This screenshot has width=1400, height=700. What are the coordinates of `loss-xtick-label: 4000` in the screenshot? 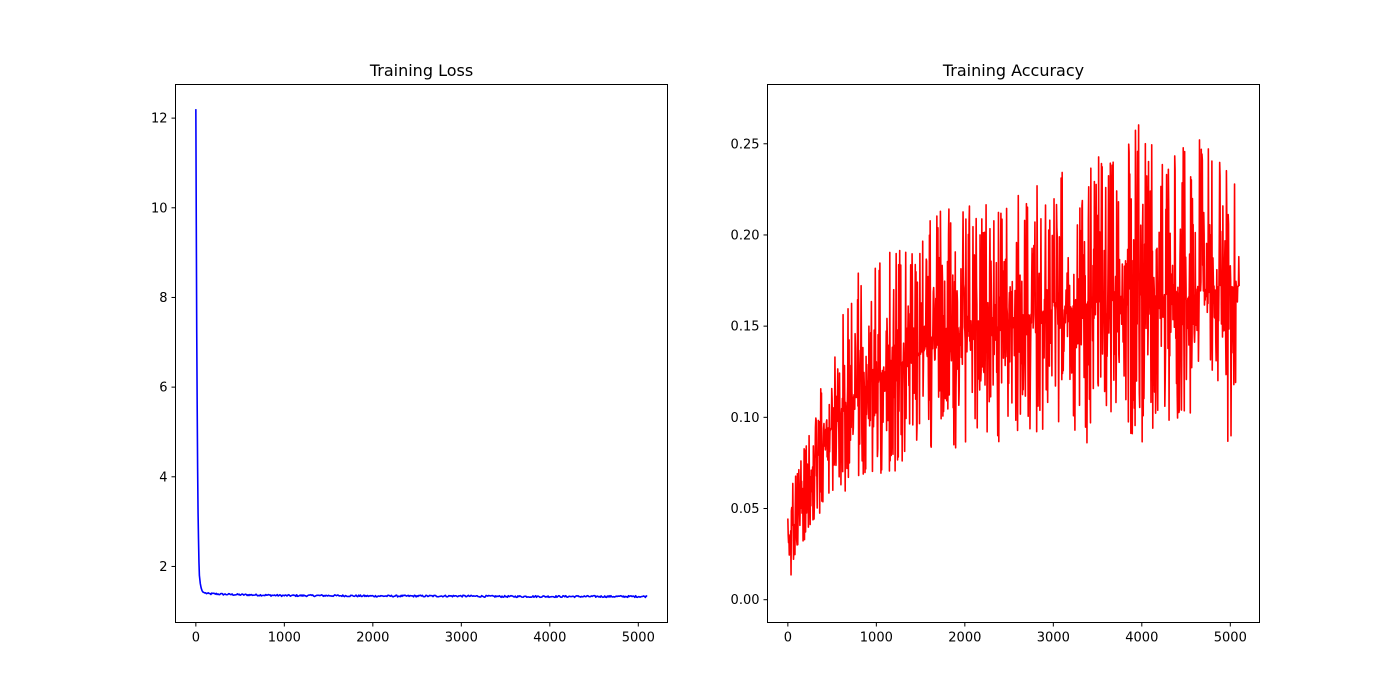 It's located at (549, 638).